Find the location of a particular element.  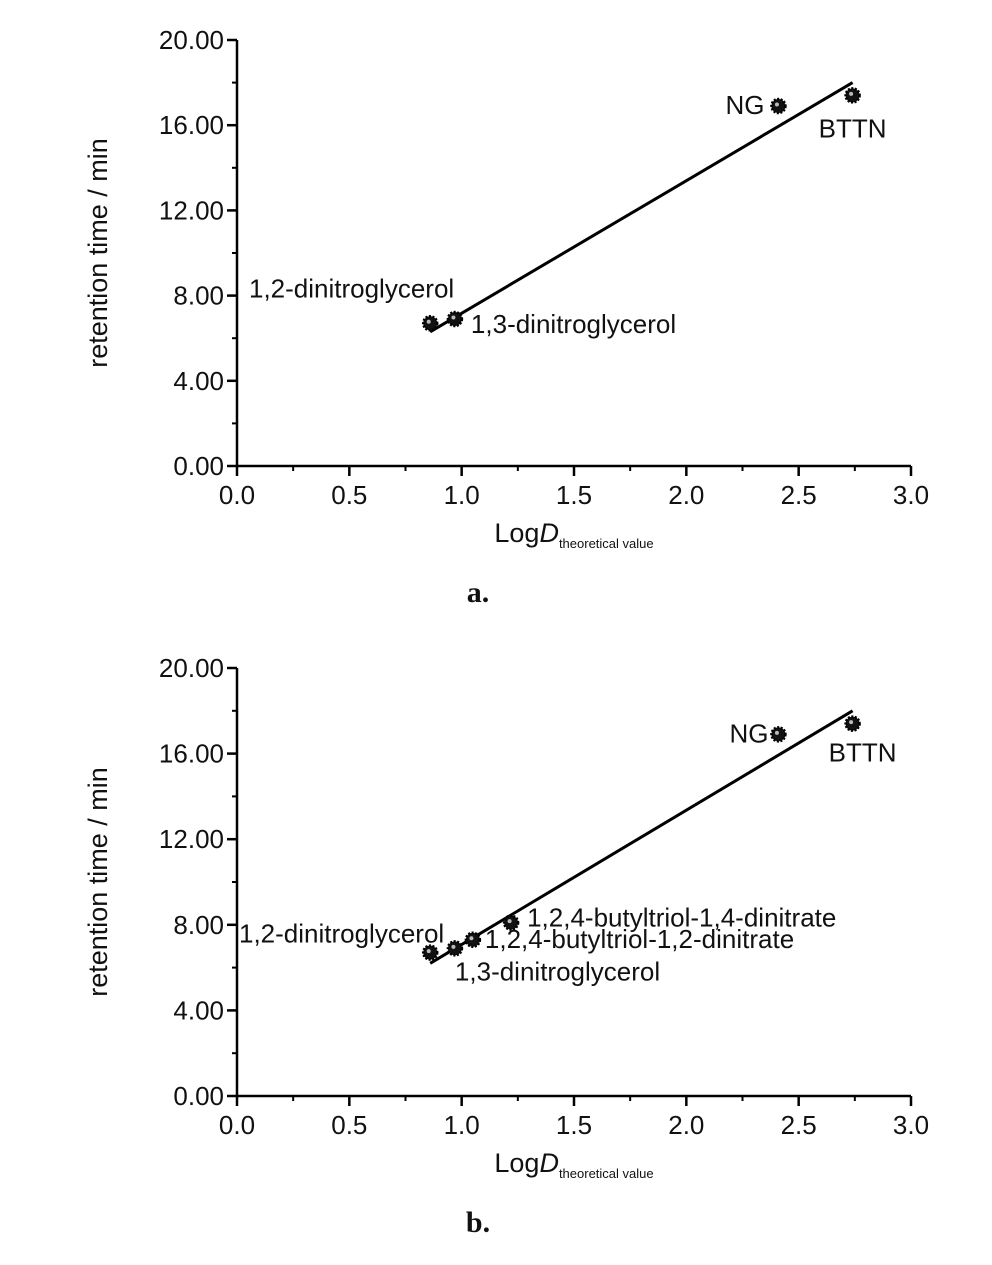

point-label: 1,2,4-butyltriol-1,4-dinitrate is located at coordinates (681, 918).